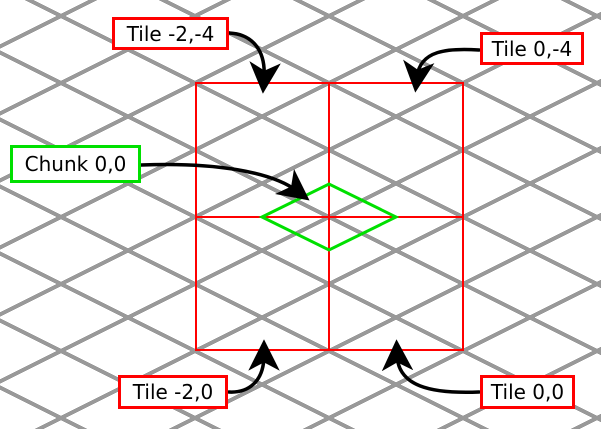  I want to click on label-text: Tile -2,-4, so click(170, 33).